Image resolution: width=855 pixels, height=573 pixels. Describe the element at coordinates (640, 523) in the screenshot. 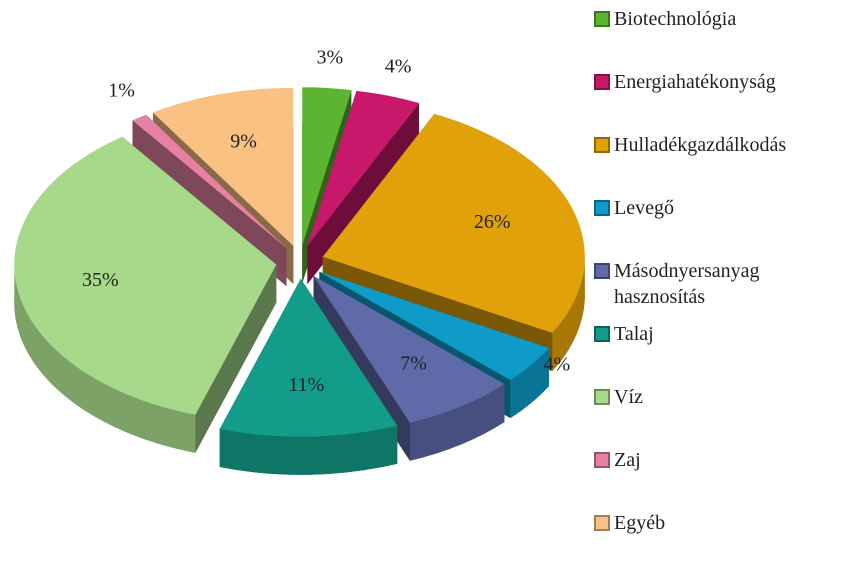

I see `legend-label: Egyéb` at that location.